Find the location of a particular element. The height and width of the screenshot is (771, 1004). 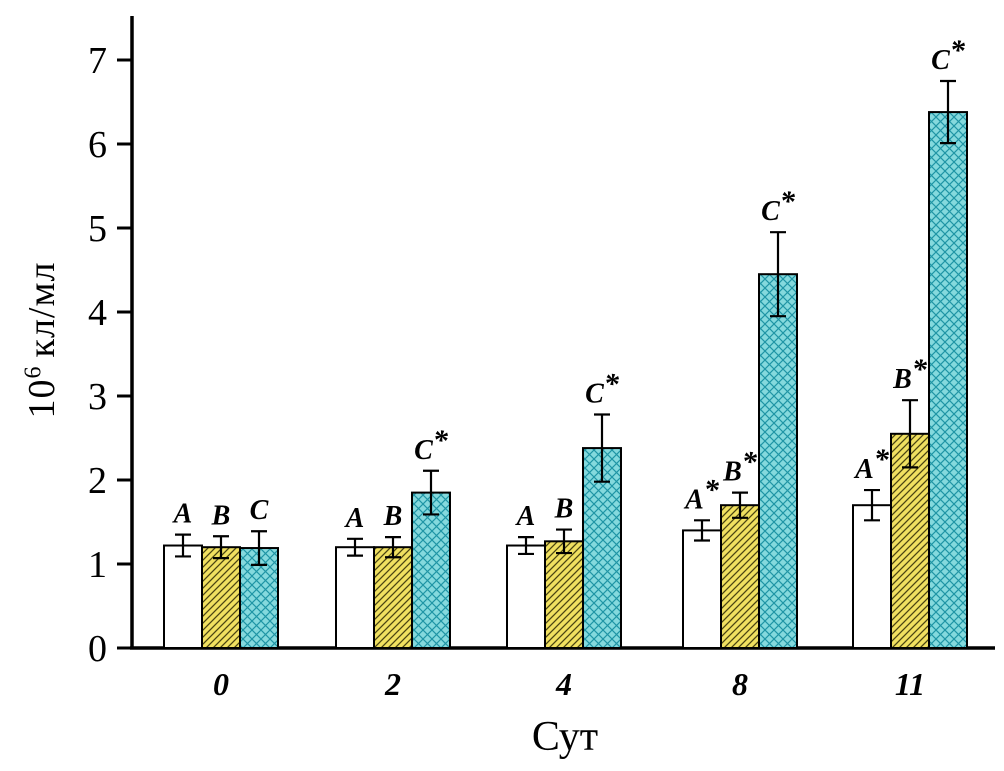

bar-label-A-day-4: A is located at coordinates (525, 516).